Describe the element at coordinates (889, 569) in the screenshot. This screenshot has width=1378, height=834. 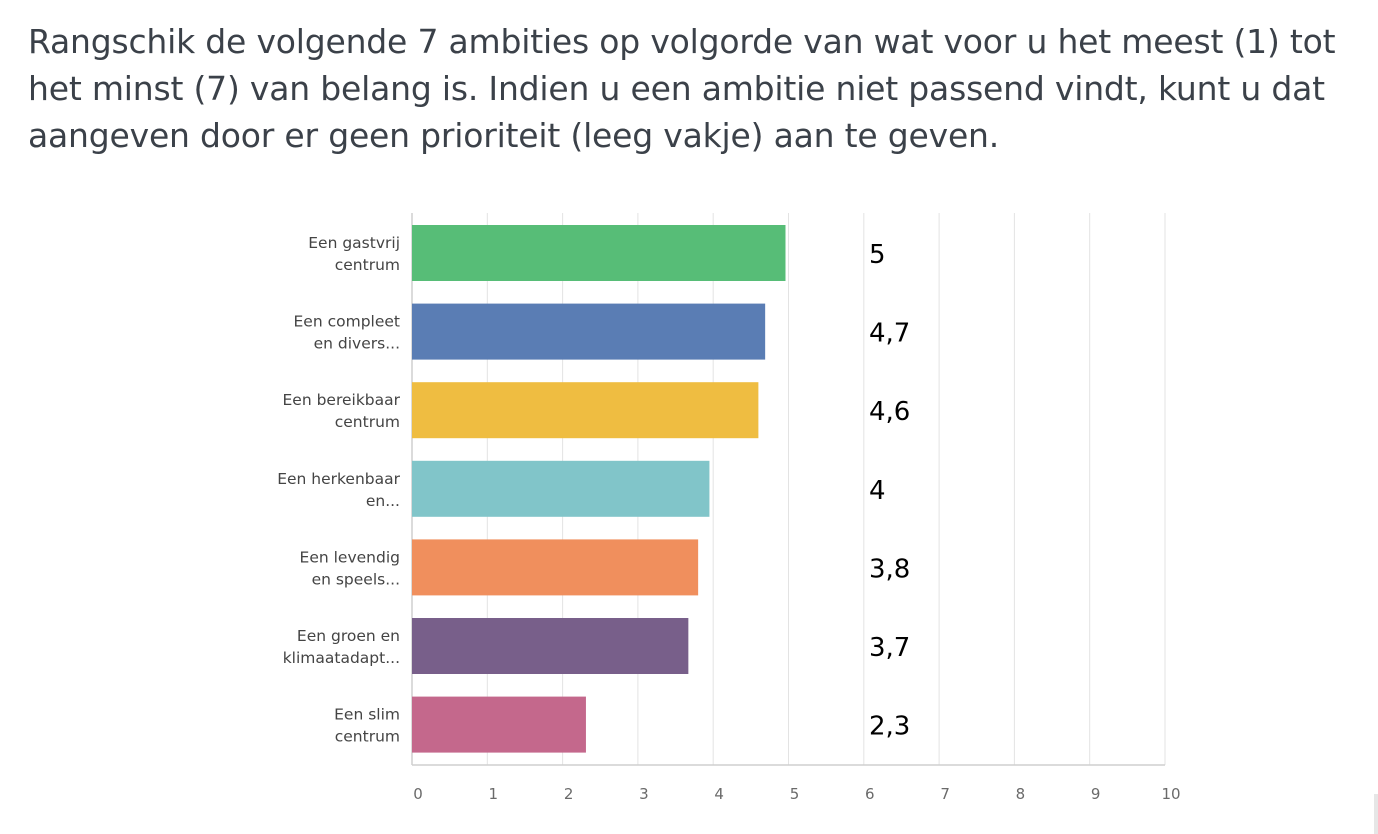
I see `value-label: 3,8` at that location.